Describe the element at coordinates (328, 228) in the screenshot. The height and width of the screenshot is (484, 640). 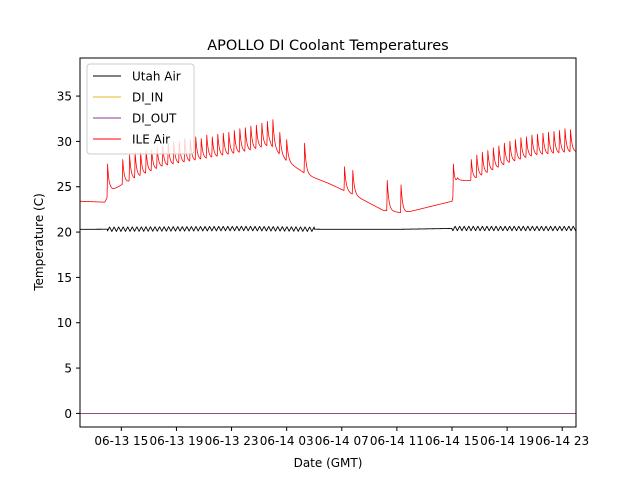
I see `series-line-utah-air` at that location.